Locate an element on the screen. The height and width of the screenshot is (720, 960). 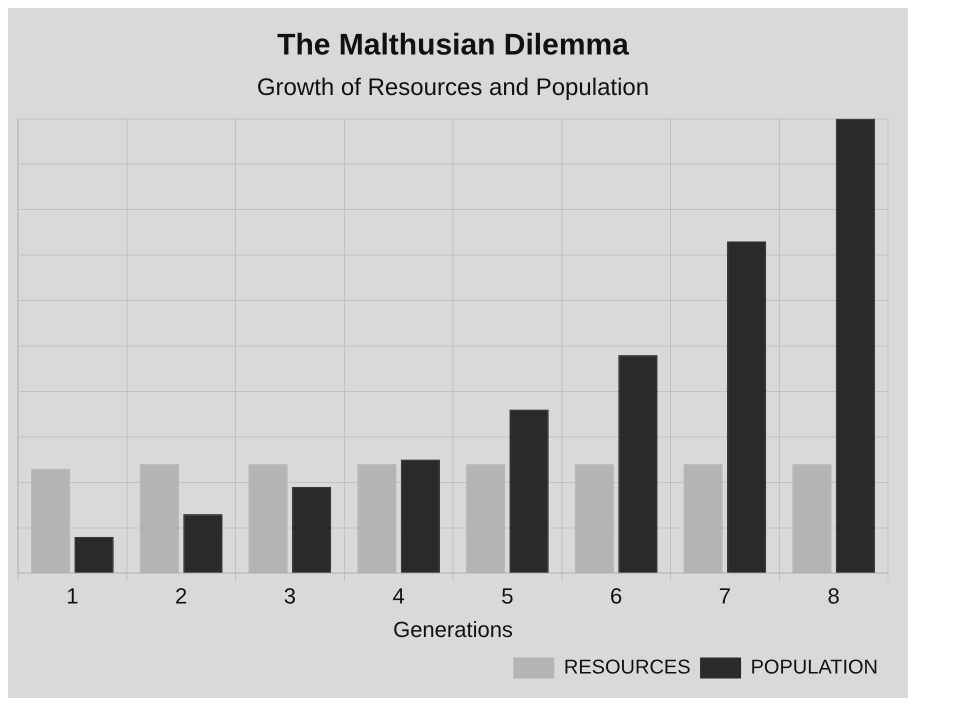
x-tick-label: 3 is located at coordinates (290, 595).